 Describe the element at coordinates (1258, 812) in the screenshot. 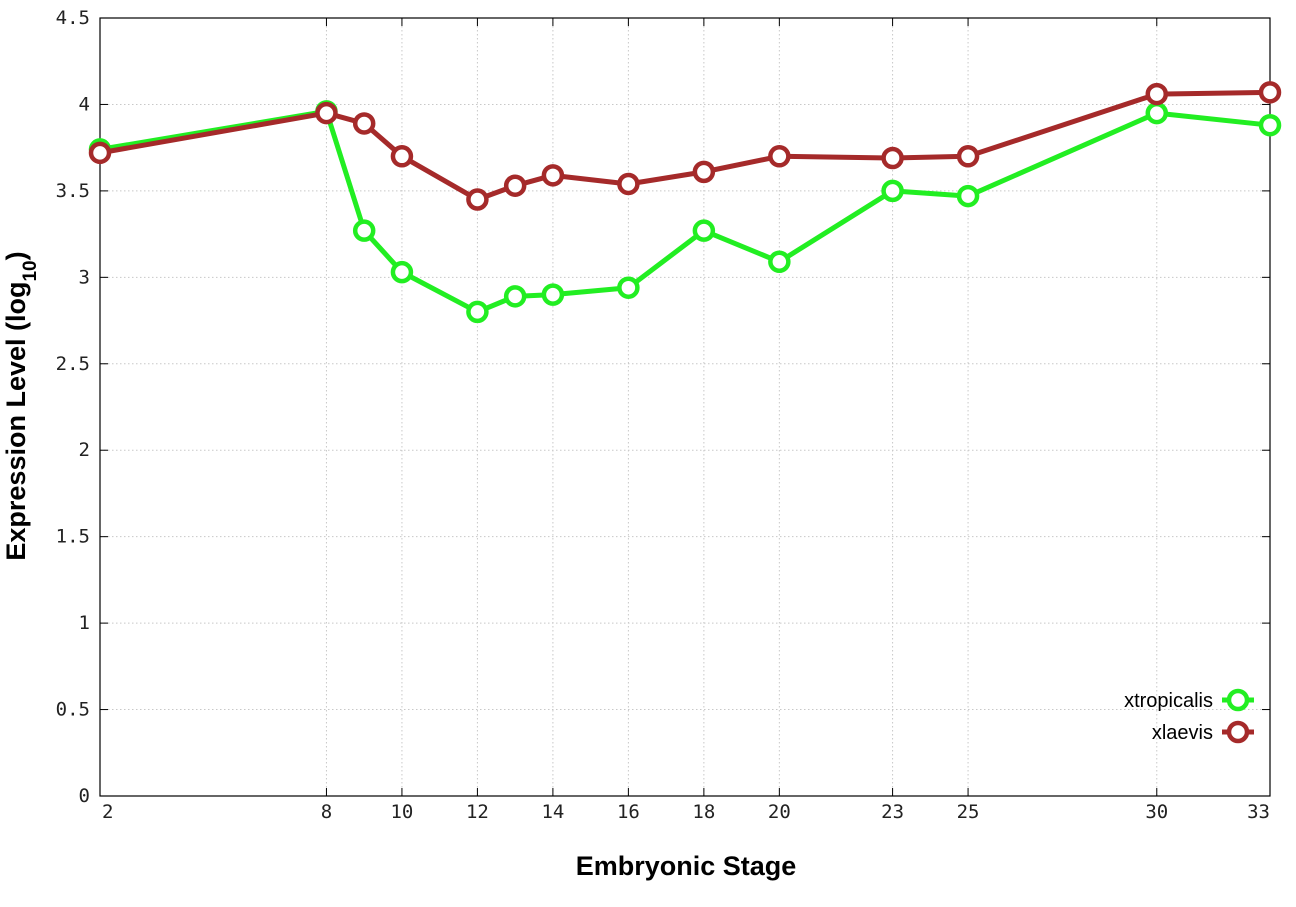

I see `x-tick-label: 33` at that location.